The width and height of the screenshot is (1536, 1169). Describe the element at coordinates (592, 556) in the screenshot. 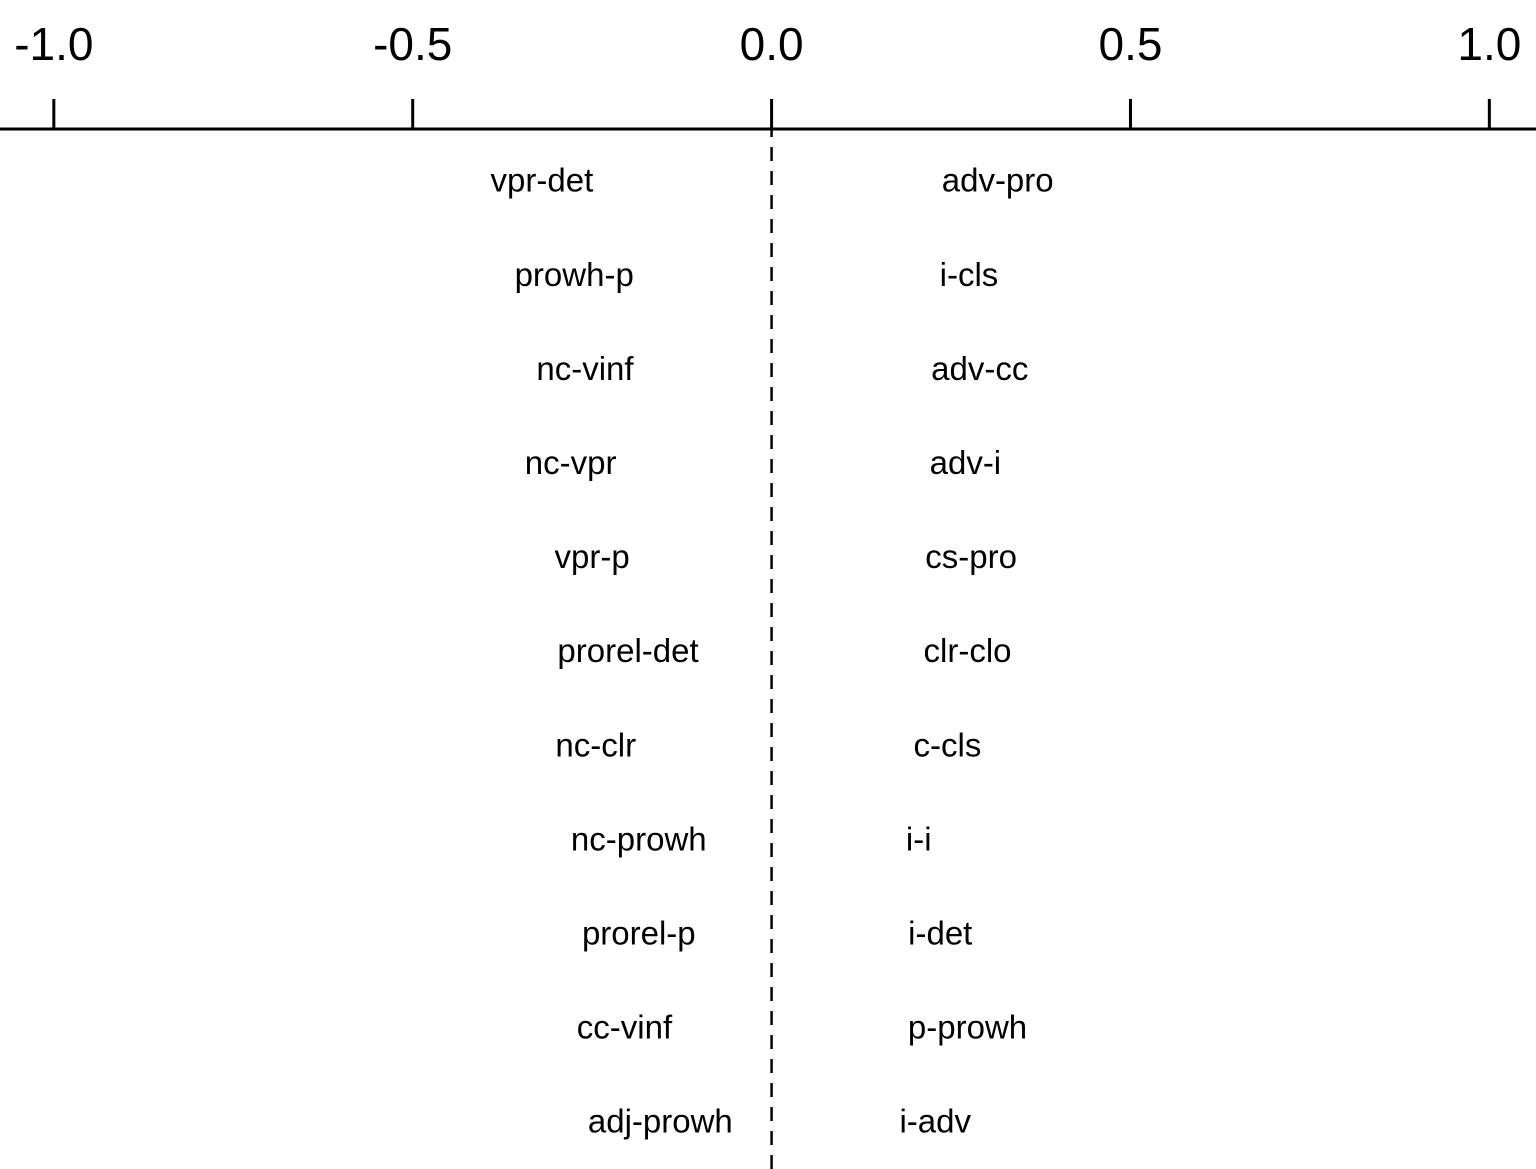

I see `negative-word-label: vpr-p` at that location.